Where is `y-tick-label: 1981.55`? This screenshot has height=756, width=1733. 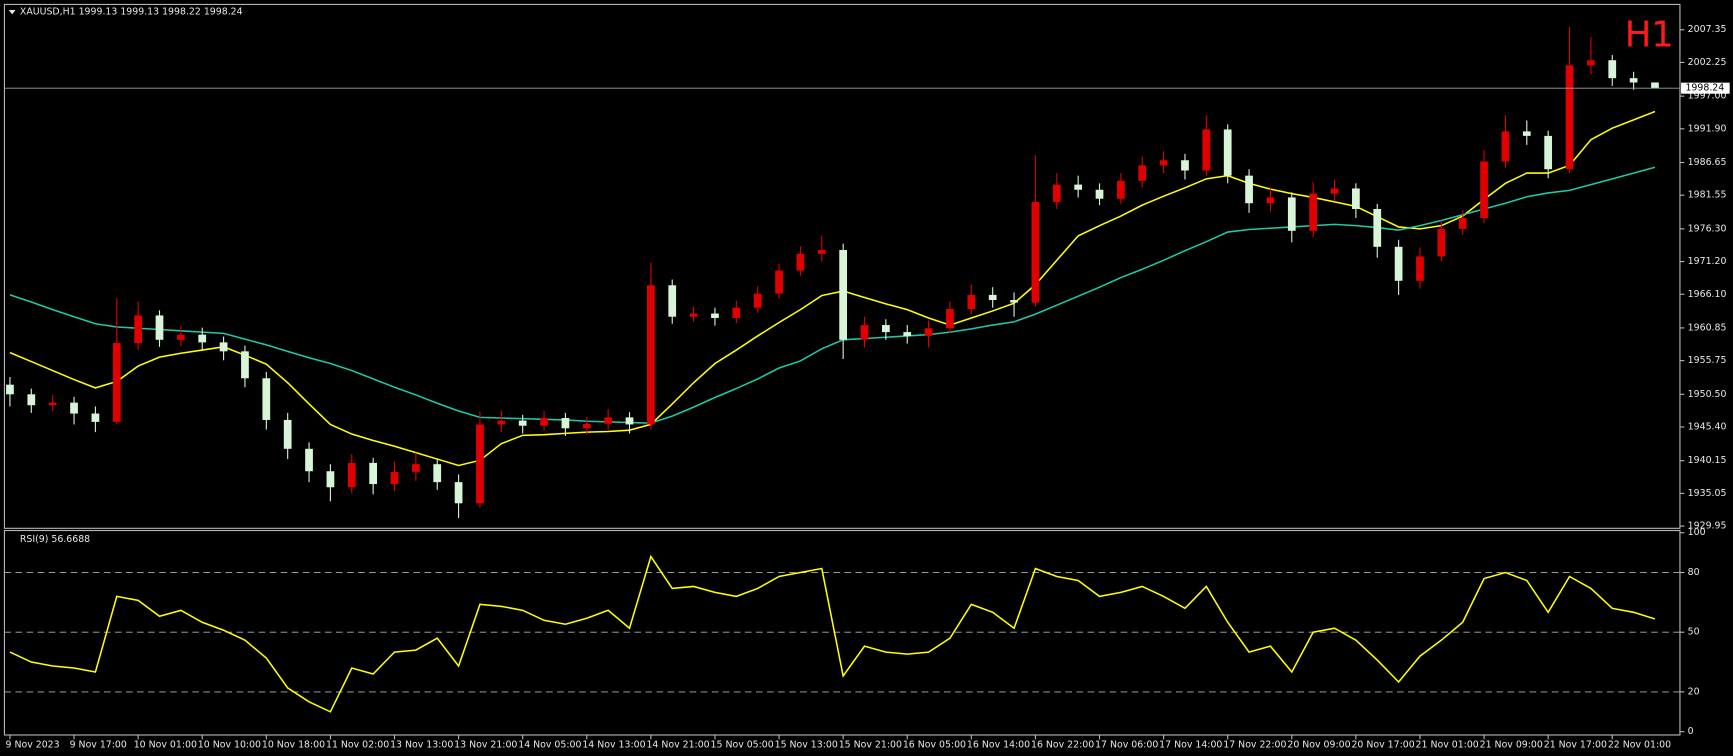 y-tick-label: 1981.55 is located at coordinates (1707, 195).